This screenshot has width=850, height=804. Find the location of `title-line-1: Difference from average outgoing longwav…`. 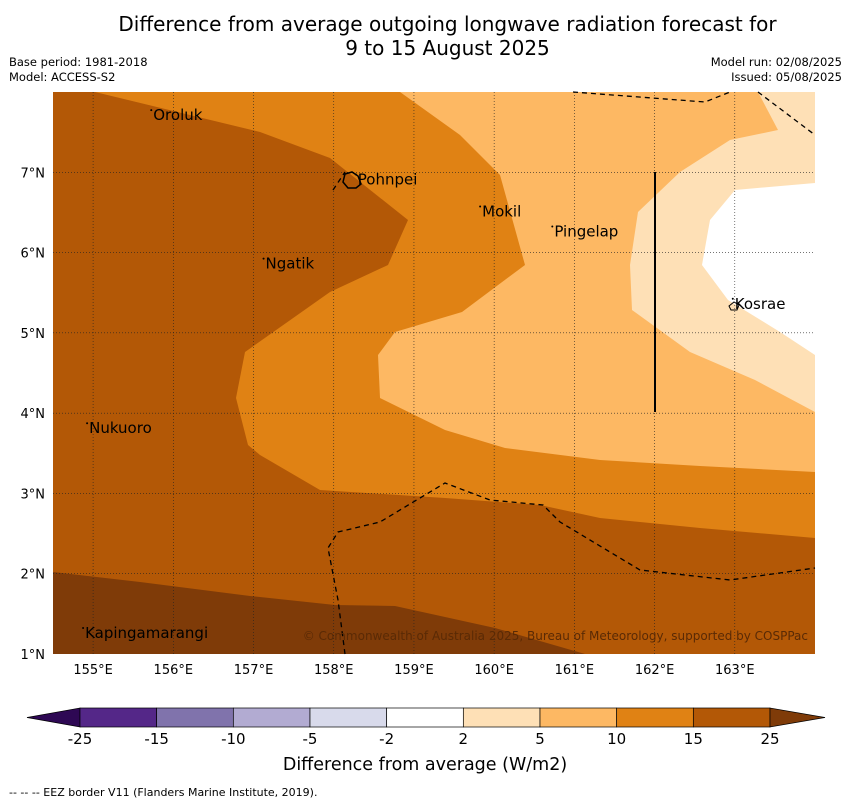

title-line-1: Difference from average outgoing longwav… is located at coordinates (447, 24).